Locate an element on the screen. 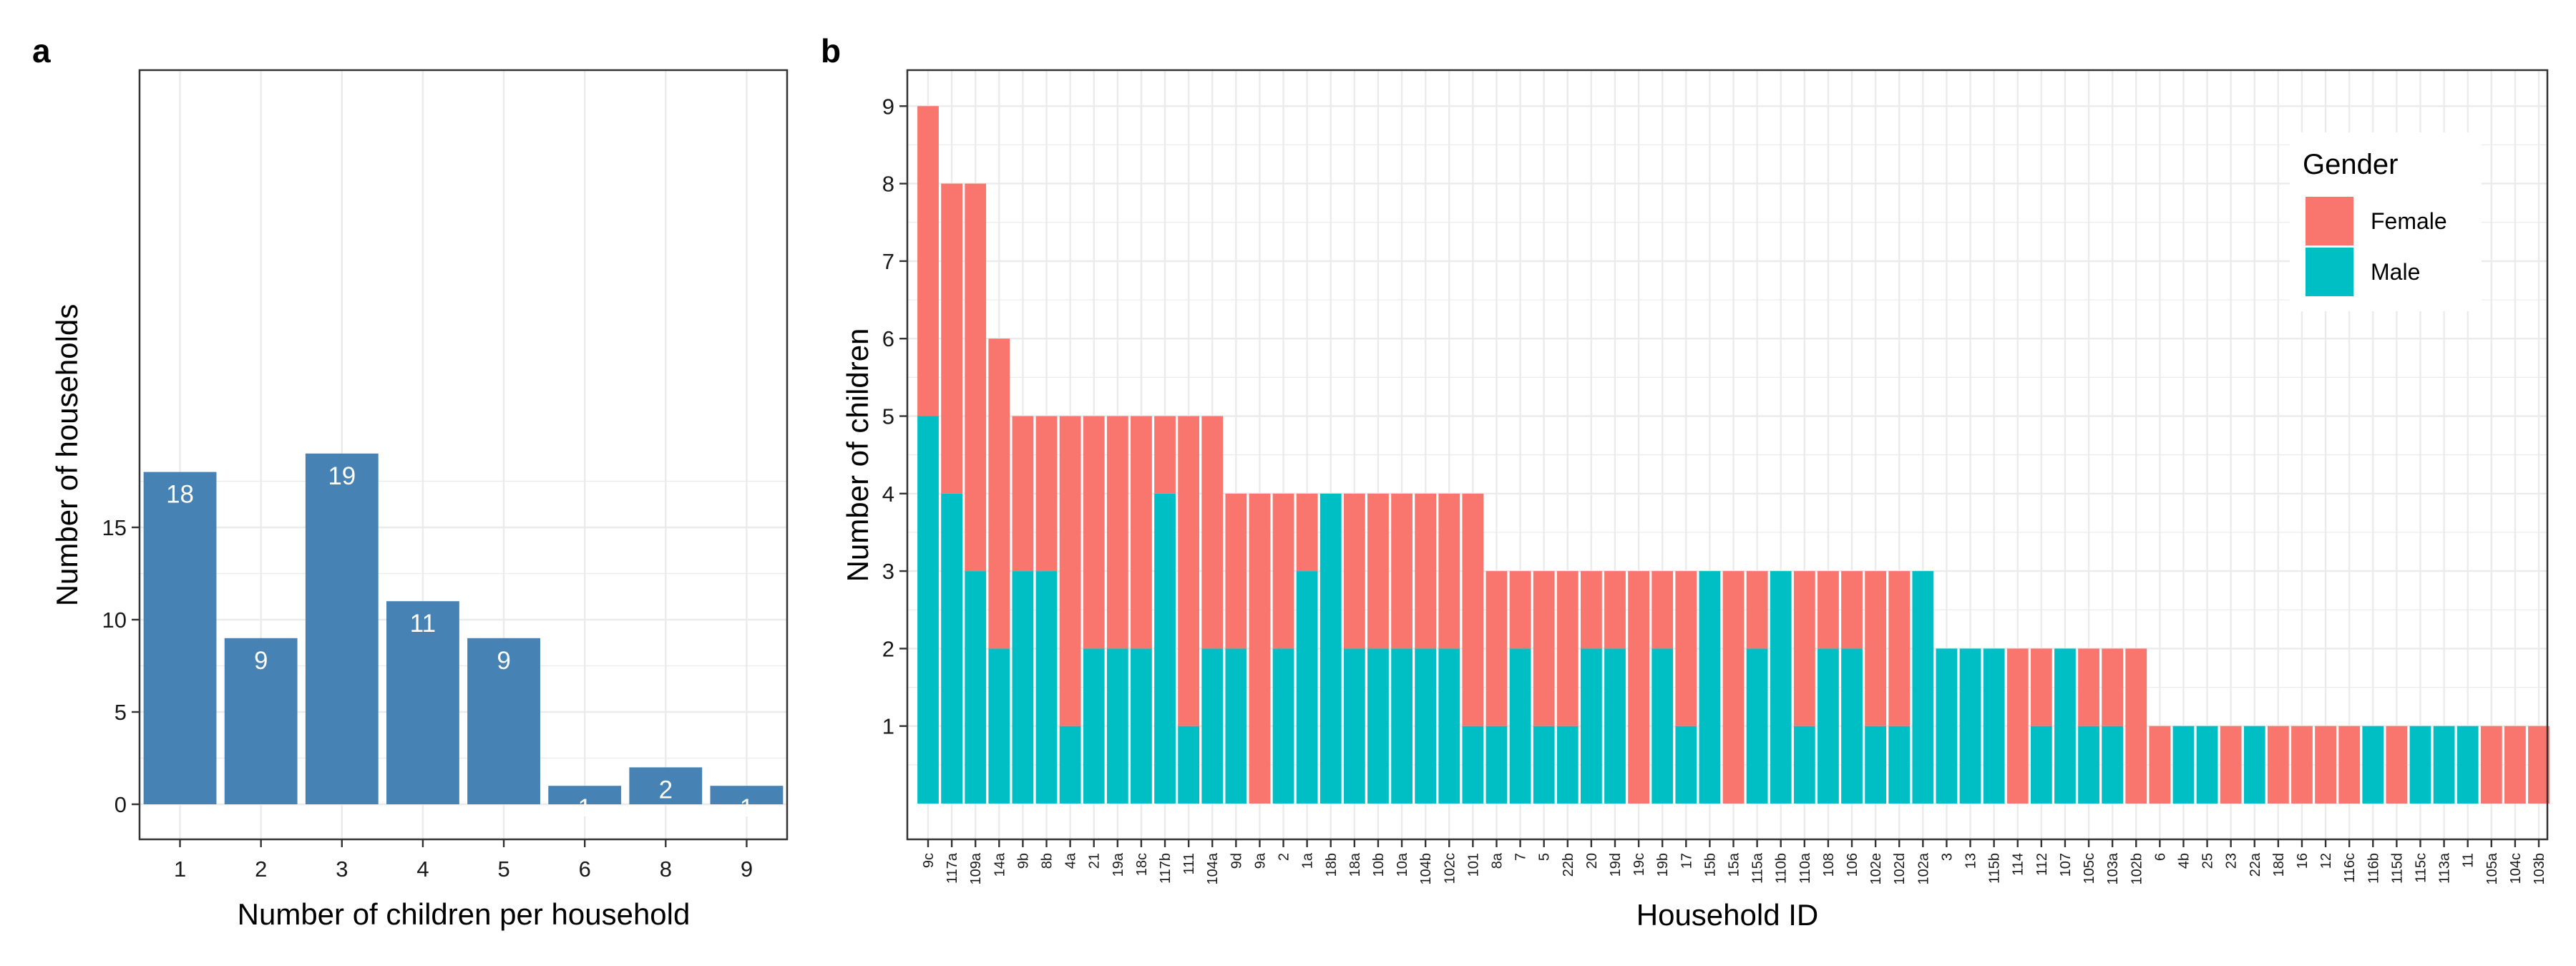  bar-female-117a is located at coordinates (951, 338).